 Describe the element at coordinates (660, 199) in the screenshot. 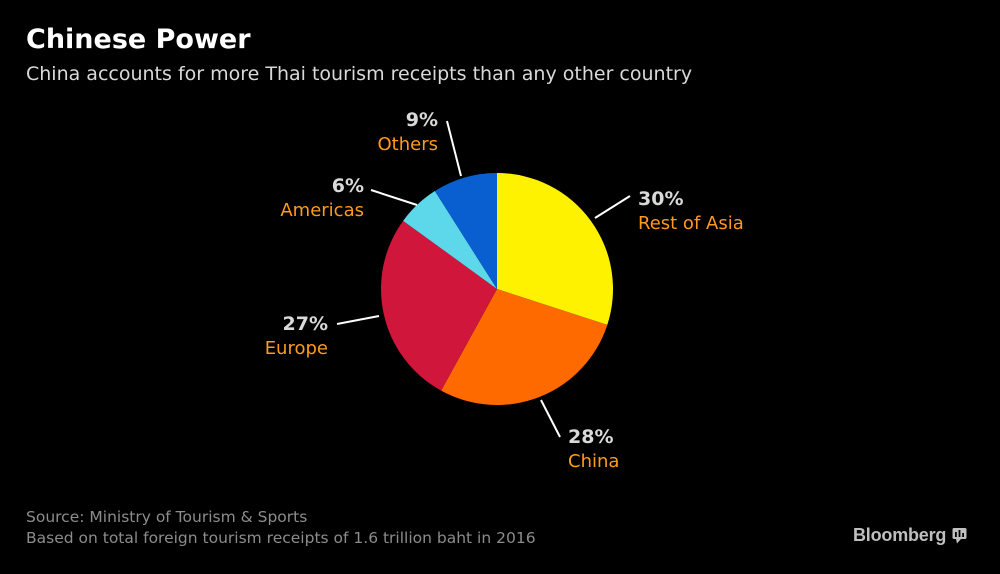

I see `value-label-rest-of-asia: 30%` at that location.